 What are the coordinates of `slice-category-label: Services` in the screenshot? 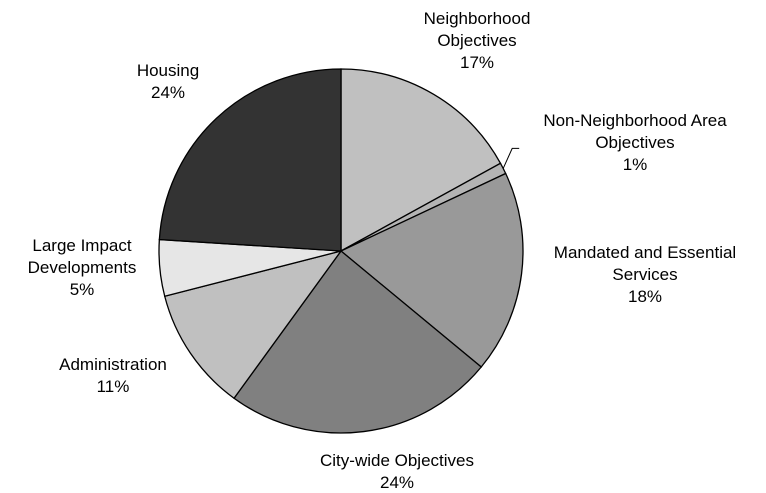 It's located at (644, 274).